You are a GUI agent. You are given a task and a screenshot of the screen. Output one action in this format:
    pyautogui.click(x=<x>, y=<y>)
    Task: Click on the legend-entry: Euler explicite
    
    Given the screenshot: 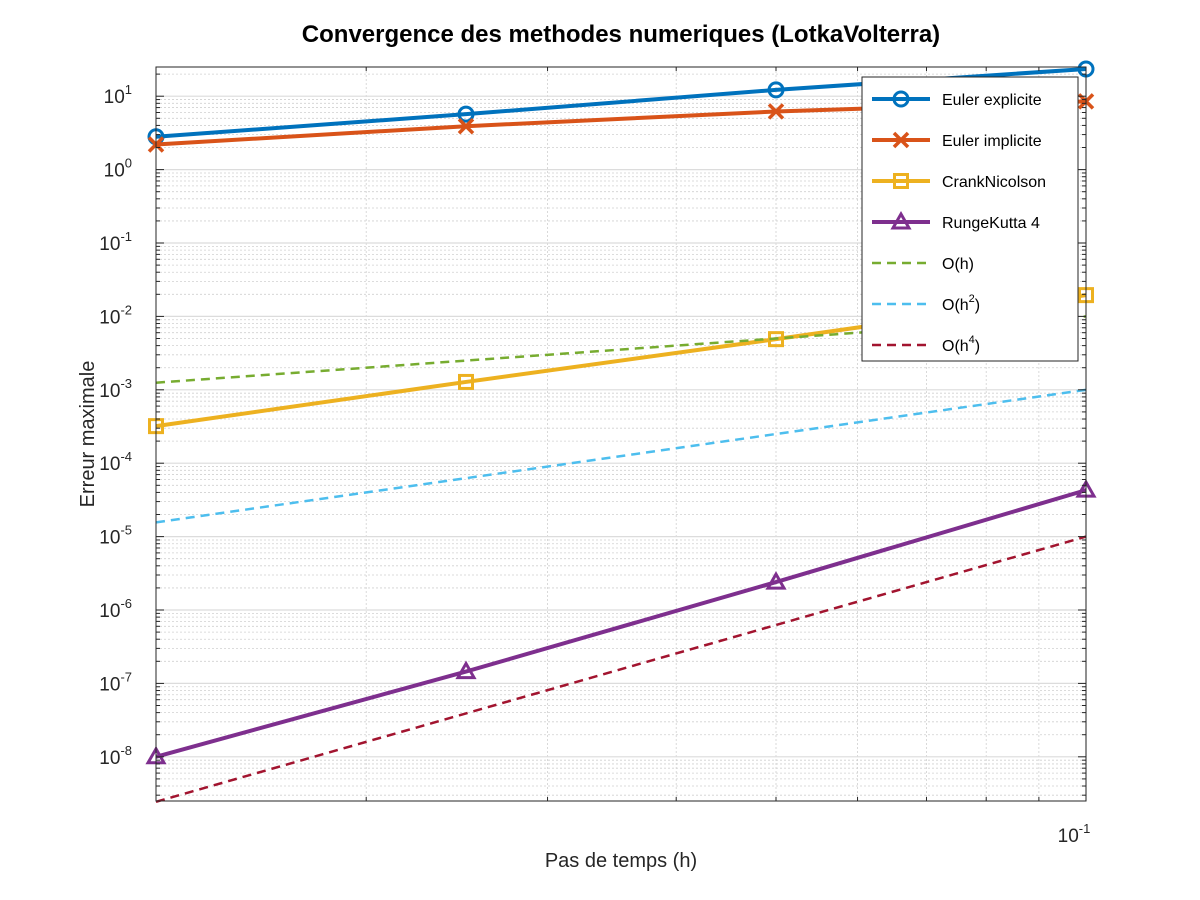 What is the action you would take?
    pyautogui.click(x=957, y=99)
    